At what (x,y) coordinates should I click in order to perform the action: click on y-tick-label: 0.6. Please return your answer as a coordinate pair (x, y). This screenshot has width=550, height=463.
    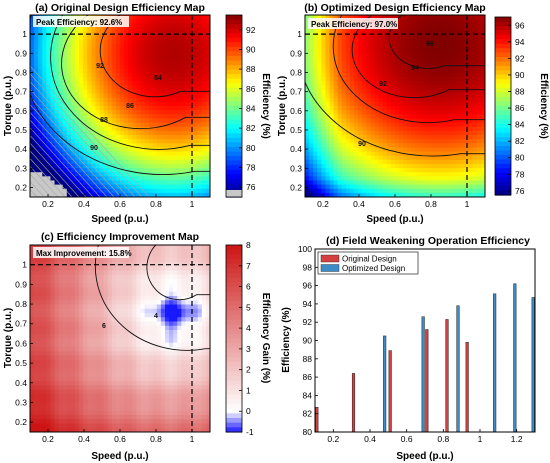
    Looking at the image, I should click on (296, 111).